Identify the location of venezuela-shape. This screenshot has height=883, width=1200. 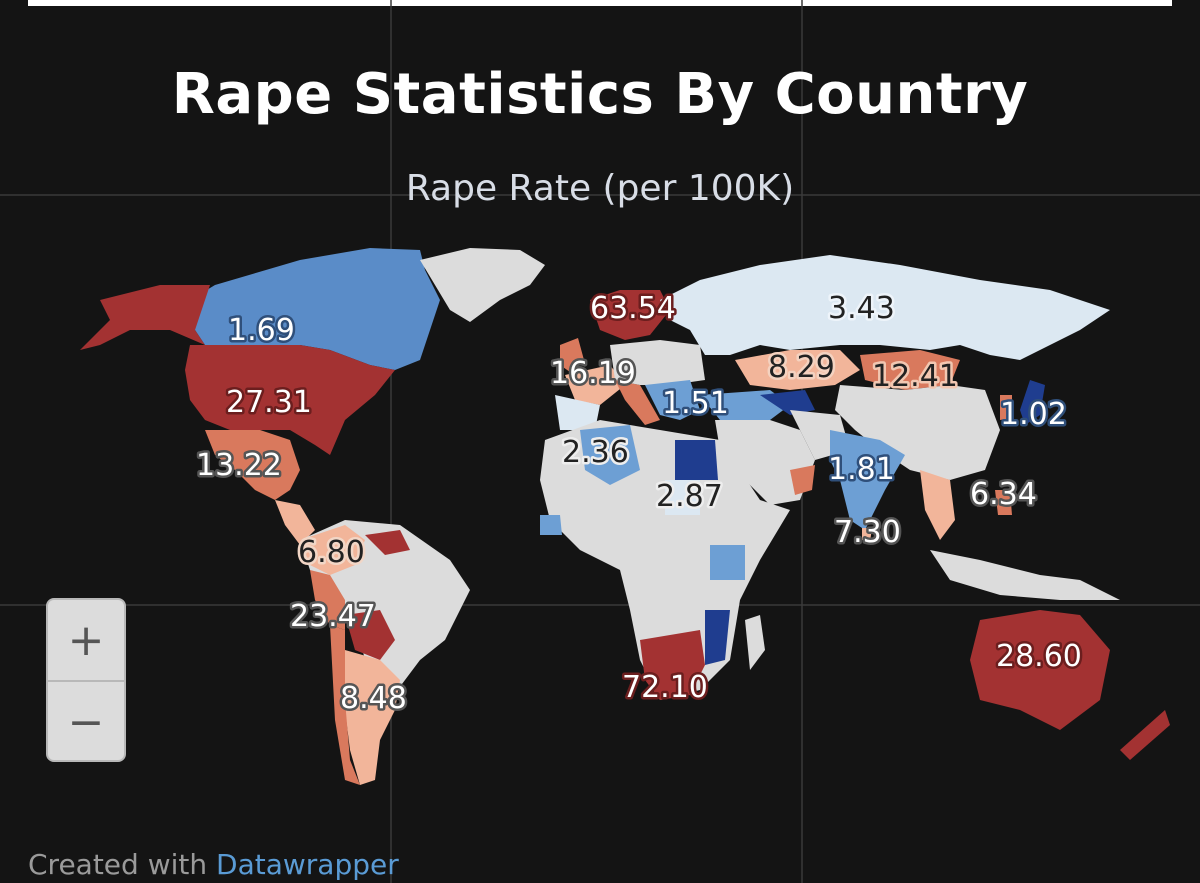
(387, 542).